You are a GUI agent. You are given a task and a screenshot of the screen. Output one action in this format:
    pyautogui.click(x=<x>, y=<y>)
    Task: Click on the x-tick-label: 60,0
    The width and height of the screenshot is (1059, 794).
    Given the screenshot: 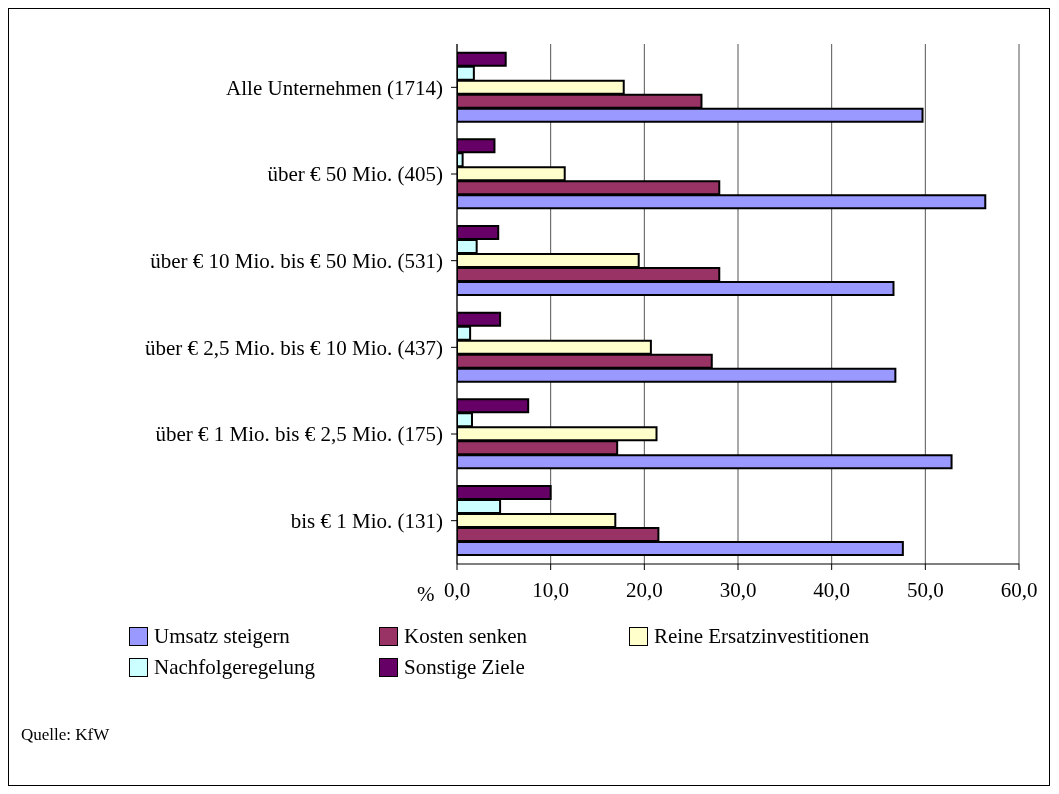 What is the action you would take?
    pyautogui.click(x=1019, y=589)
    